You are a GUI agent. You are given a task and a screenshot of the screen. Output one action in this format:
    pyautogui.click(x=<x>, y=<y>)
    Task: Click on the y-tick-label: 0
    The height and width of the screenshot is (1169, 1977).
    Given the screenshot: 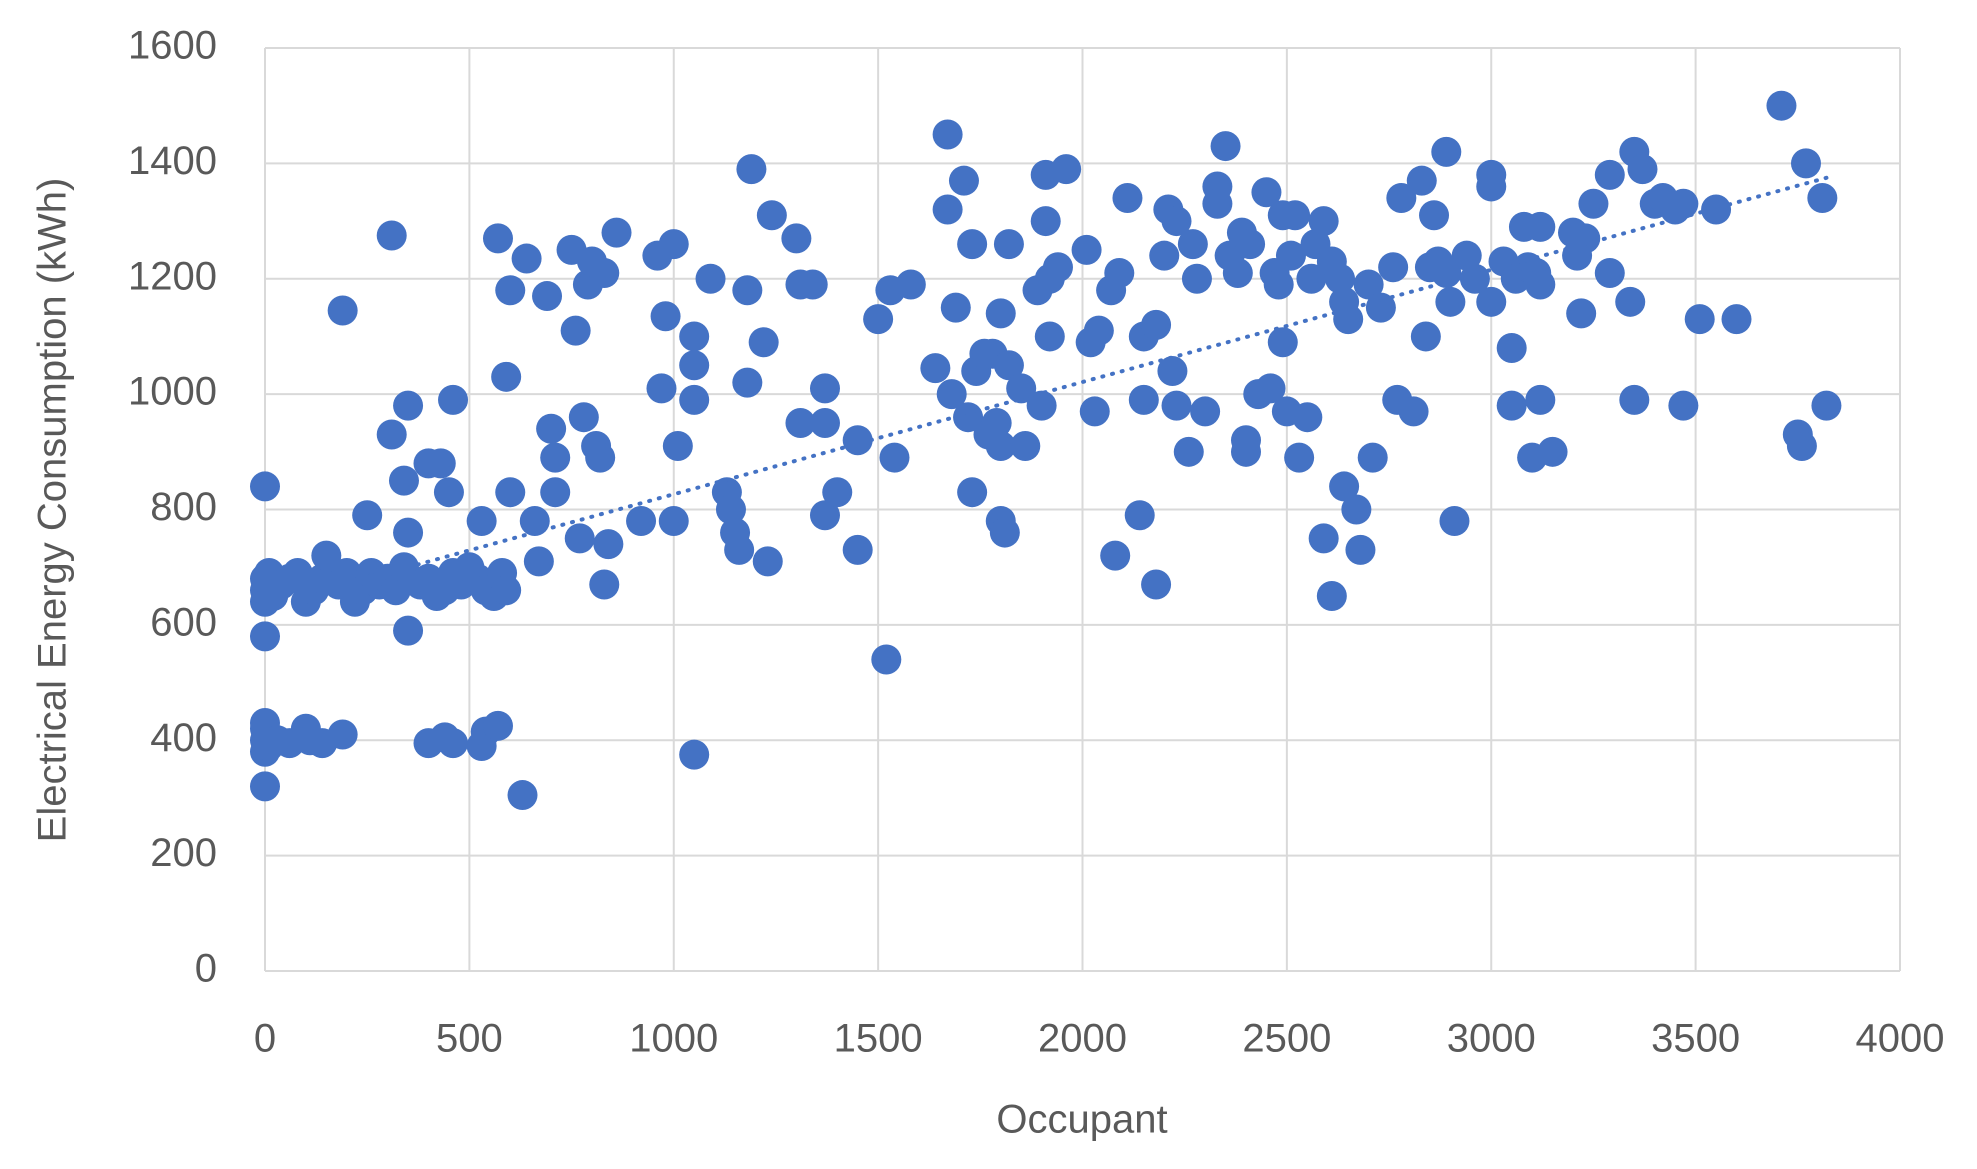 What is the action you would take?
    pyautogui.click(x=206, y=969)
    